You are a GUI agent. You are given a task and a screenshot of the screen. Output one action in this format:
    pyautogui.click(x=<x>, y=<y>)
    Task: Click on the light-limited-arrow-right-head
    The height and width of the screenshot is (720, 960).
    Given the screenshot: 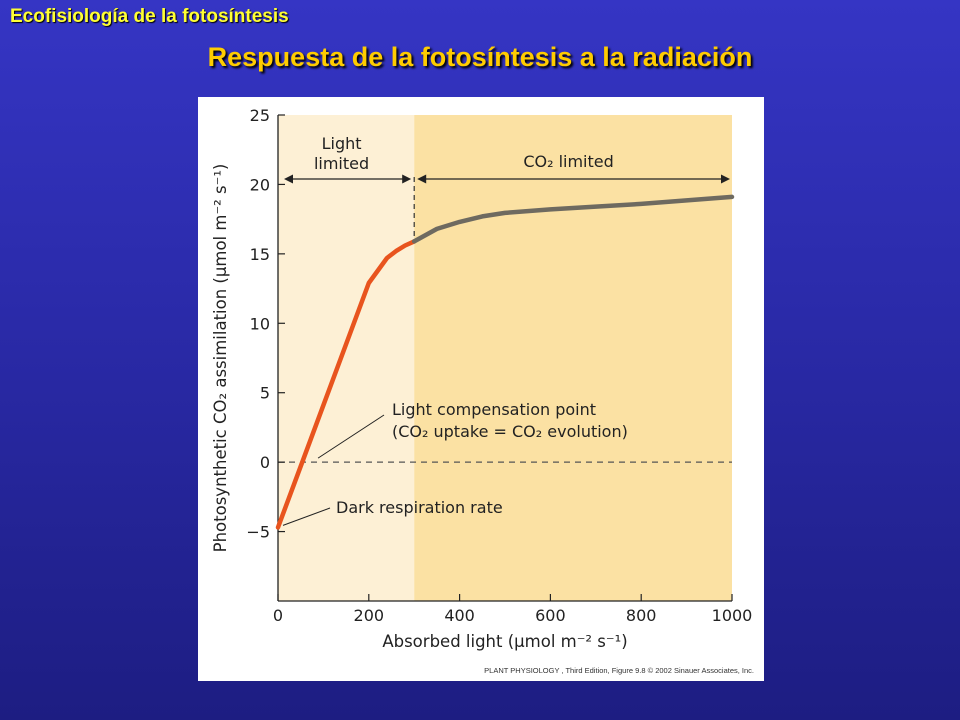 What is the action you would take?
    pyautogui.click(x=407, y=179)
    